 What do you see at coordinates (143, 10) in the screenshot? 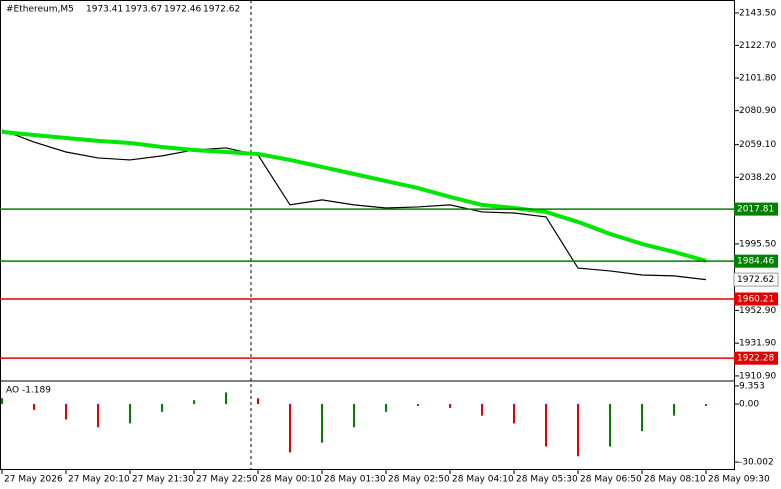
I see `header-high: 1973.67` at bounding box center [143, 10].